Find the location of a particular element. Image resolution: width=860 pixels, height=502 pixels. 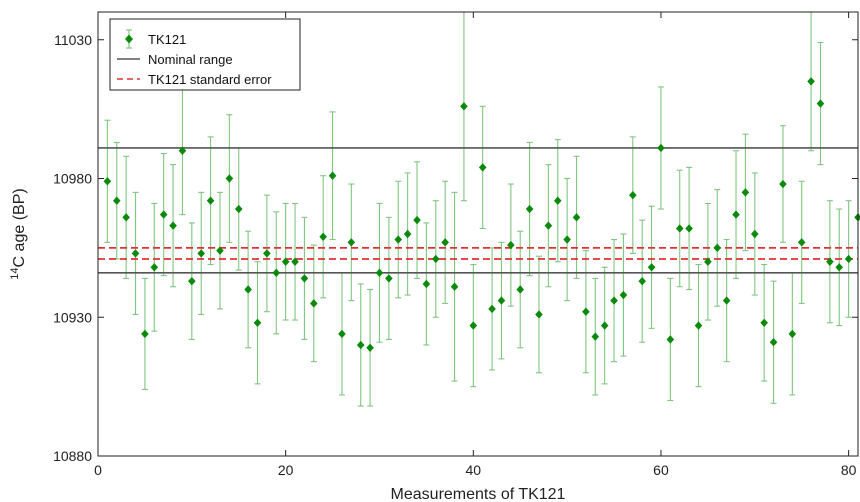

legend-box is located at coordinates (205, 54).